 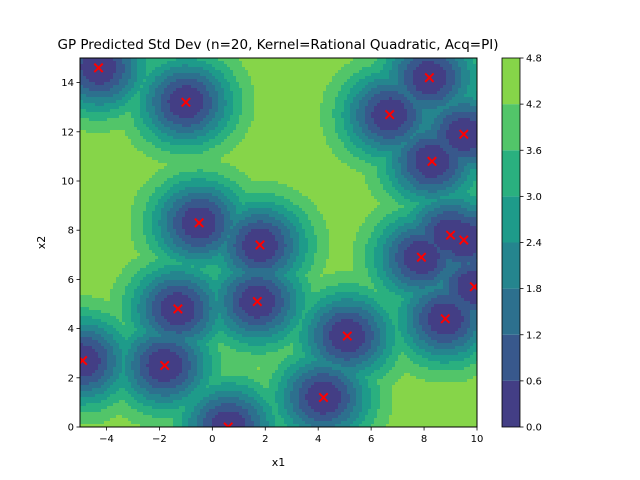 What do you see at coordinates (106, 439) in the screenshot?
I see `x-tick-label: −4` at bounding box center [106, 439].